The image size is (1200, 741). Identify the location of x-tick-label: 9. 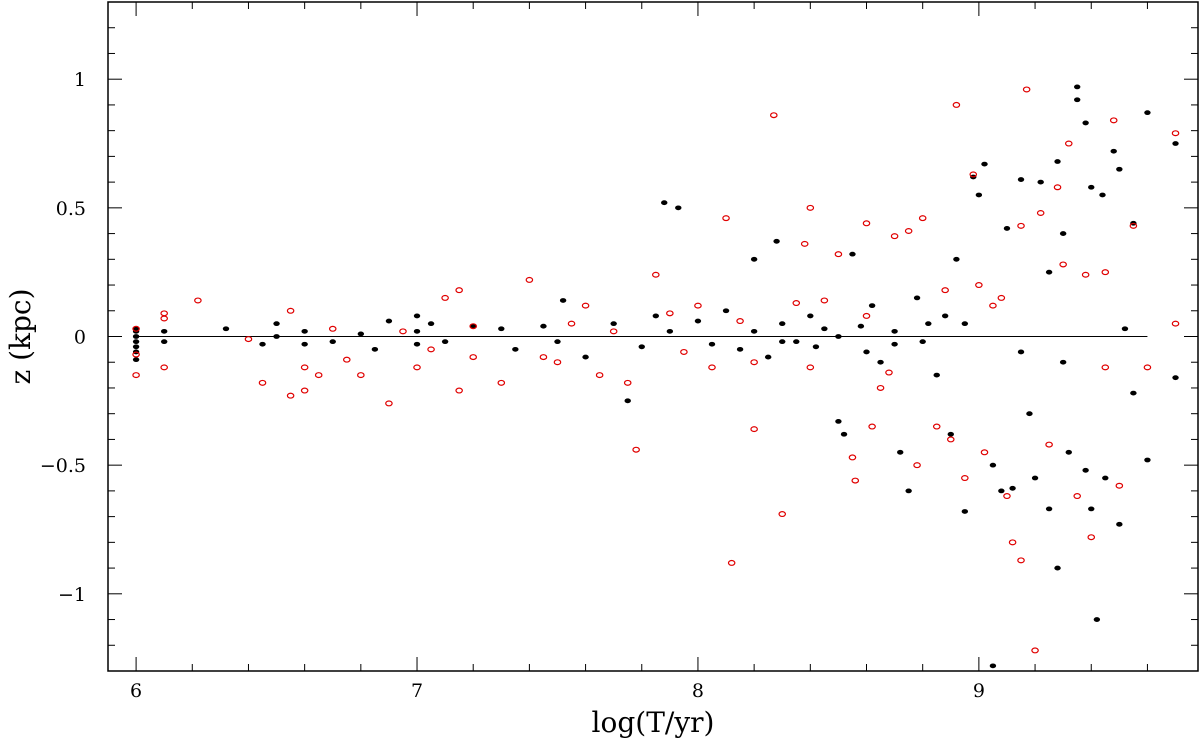
(979, 691).